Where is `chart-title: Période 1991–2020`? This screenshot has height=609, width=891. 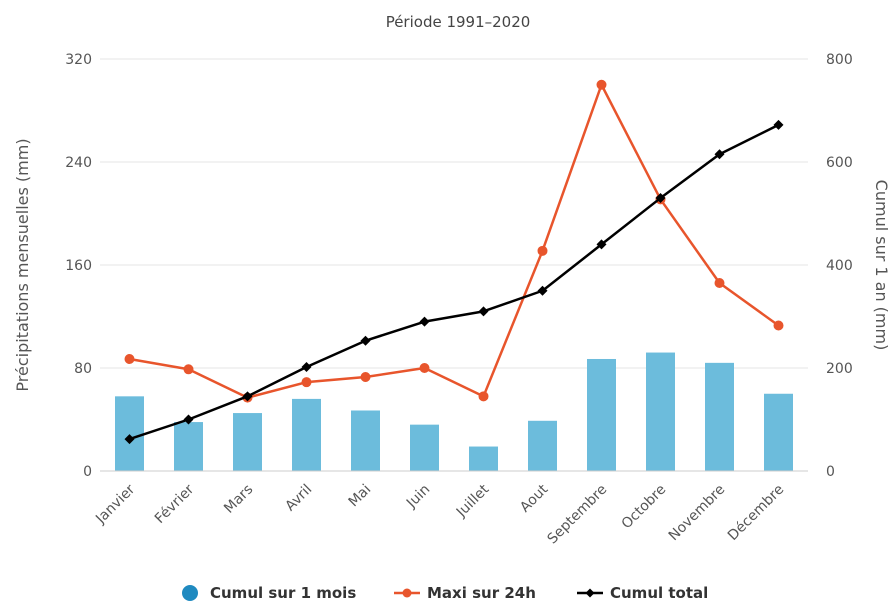
chart-title: Période 1991–2020 is located at coordinates (458, 22).